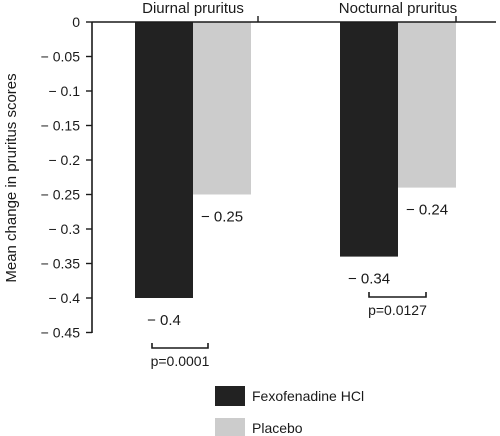 The width and height of the screenshot is (500, 436). Describe the element at coordinates (64, 160) in the screenshot. I see `y-tick-label: − 0.2` at that location.